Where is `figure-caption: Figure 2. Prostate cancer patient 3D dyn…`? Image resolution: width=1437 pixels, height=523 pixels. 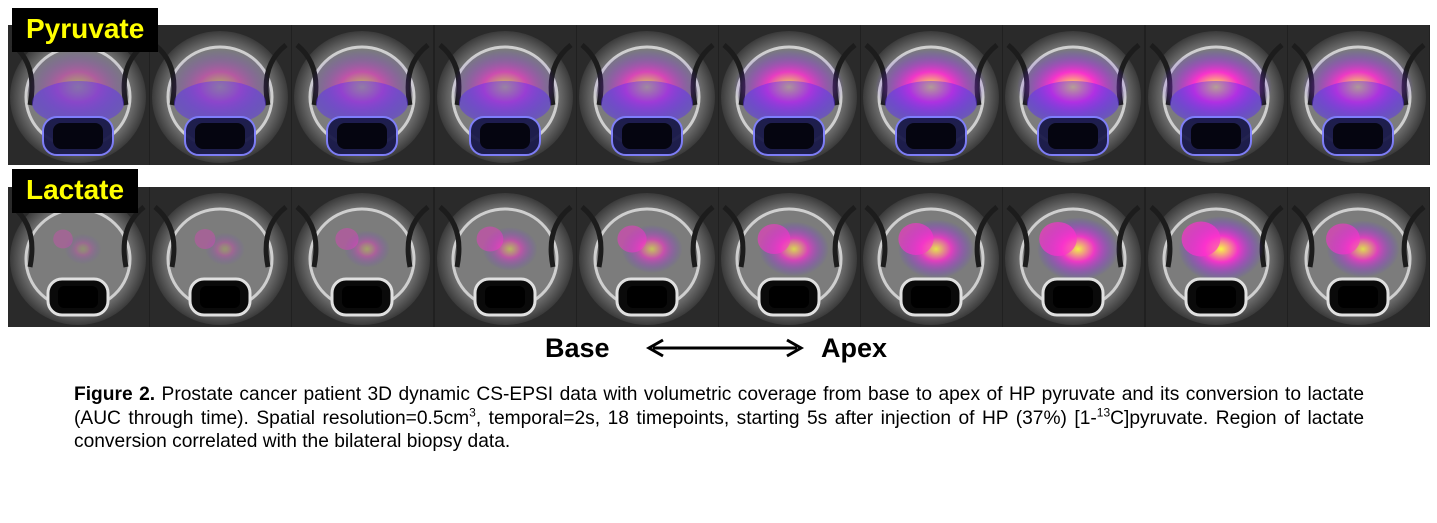 figure-caption: Figure 2. Prostate cancer patient 3D dyn… is located at coordinates (719, 418).